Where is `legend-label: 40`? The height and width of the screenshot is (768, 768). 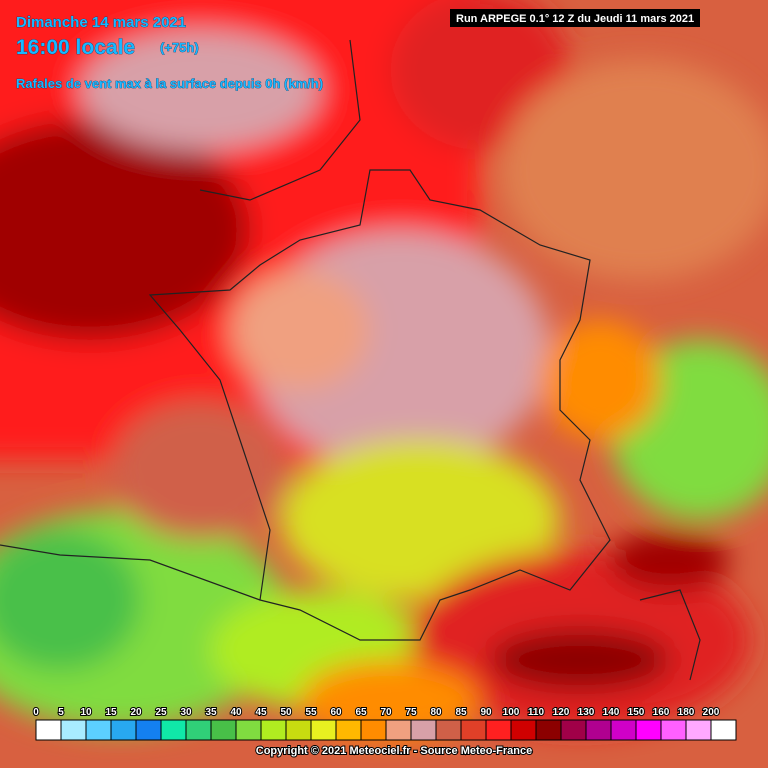
legend-label: 40 is located at coordinates (236, 712).